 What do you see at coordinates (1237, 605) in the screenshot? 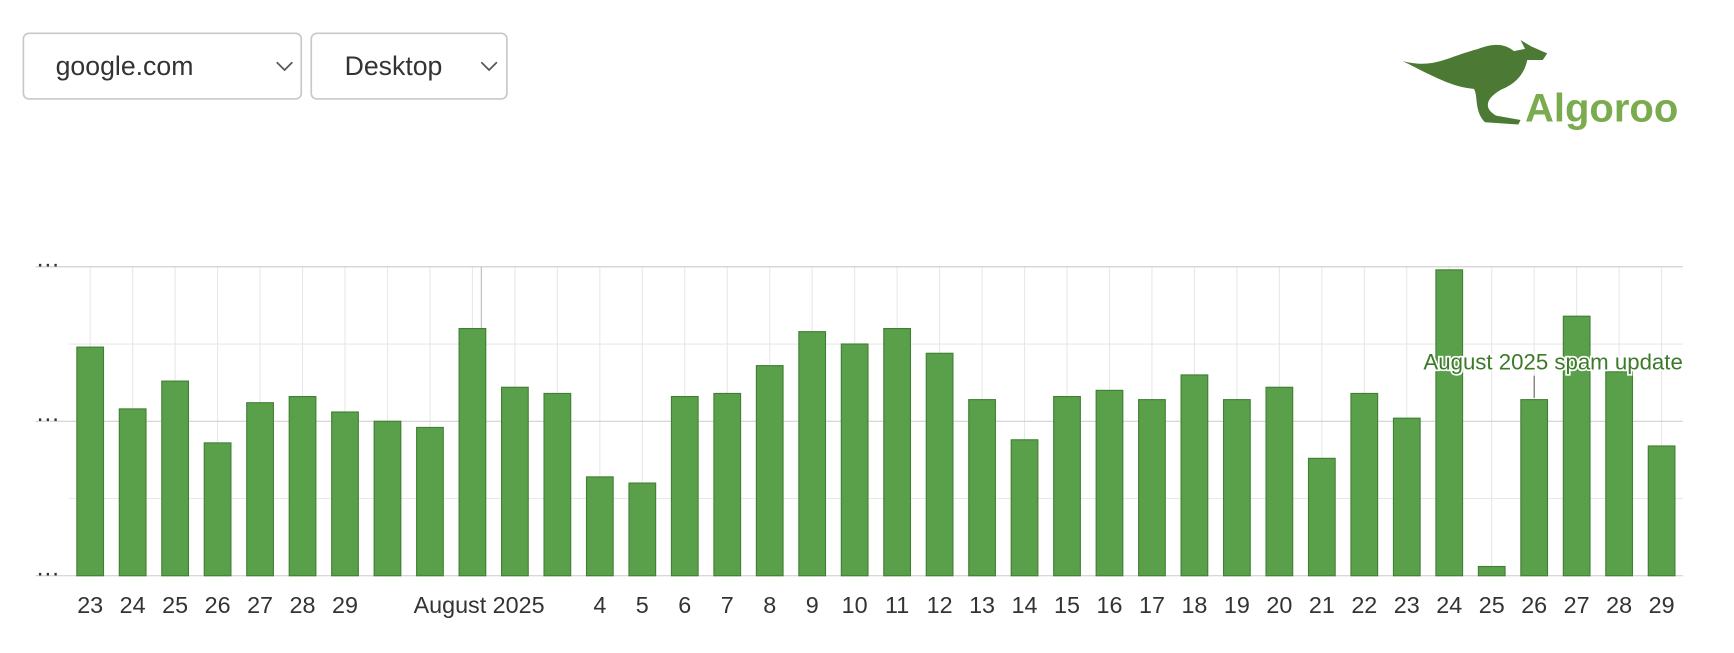
I see `x-tick-label: 19` at bounding box center [1237, 605].